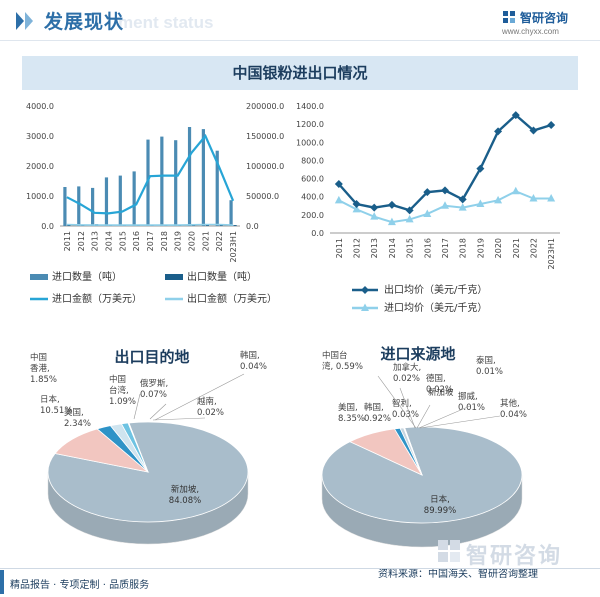 This screenshot has width=600, height=597. What do you see at coordinates (530, 31) in the screenshot?
I see `brand-url: www.chyxx.com` at bounding box center [530, 31].